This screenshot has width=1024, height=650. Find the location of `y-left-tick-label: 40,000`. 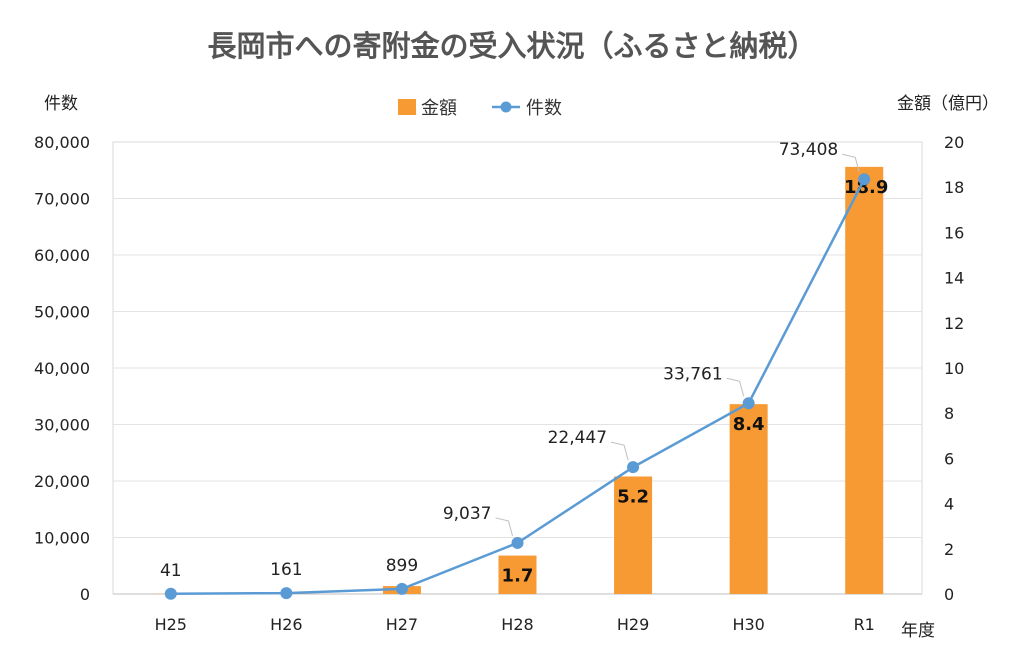

y-left-tick-label: 40,000 is located at coordinates (62, 368).